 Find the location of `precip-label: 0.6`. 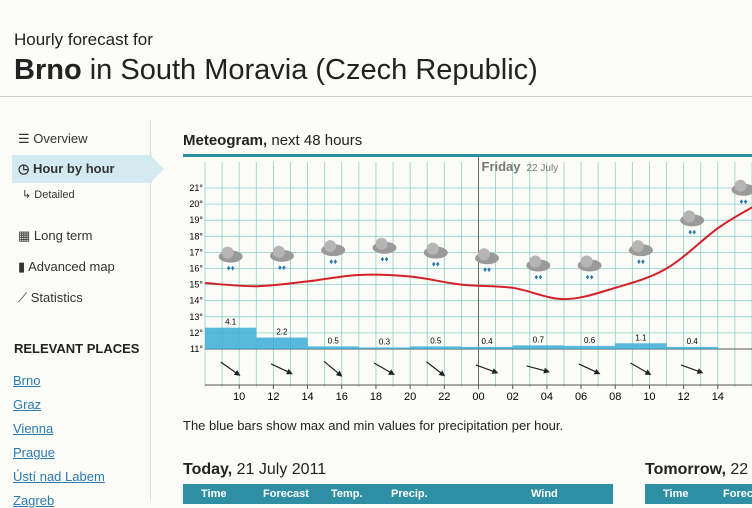

precip-label: 0.6 is located at coordinates (590, 340).